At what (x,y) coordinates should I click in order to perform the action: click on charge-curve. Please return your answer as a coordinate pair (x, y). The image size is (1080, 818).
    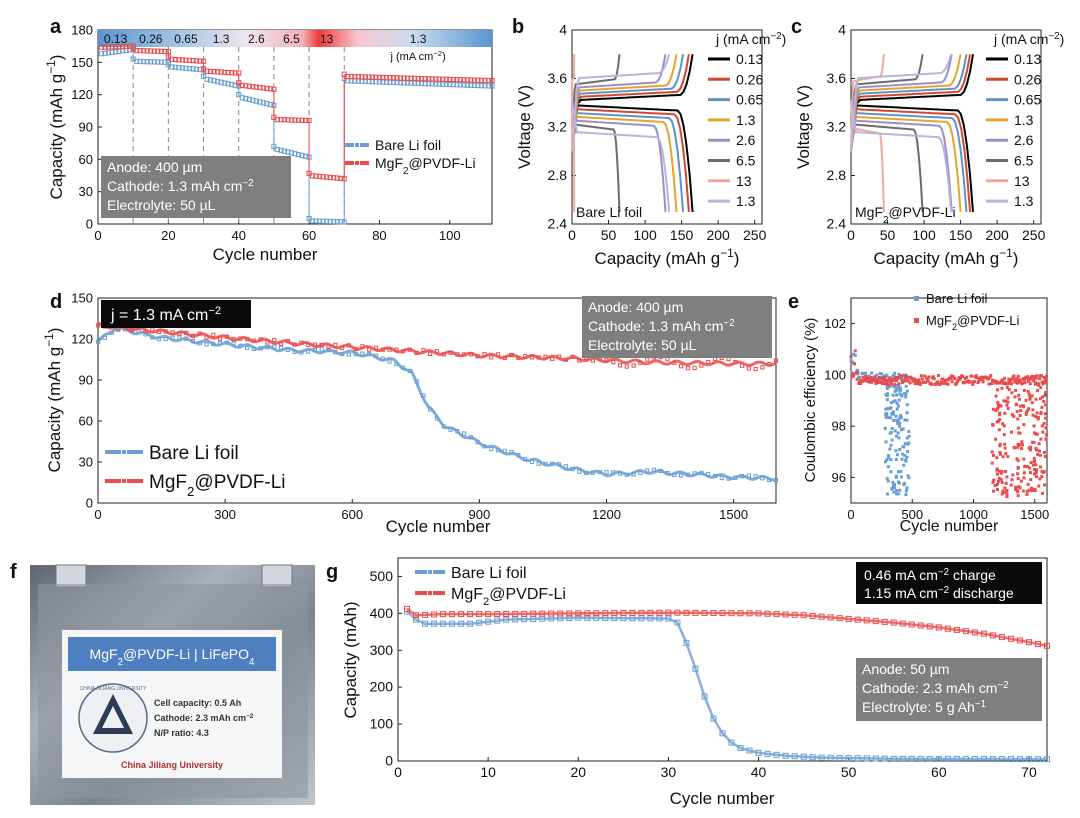
    Looking at the image, I should click on (624, 103).